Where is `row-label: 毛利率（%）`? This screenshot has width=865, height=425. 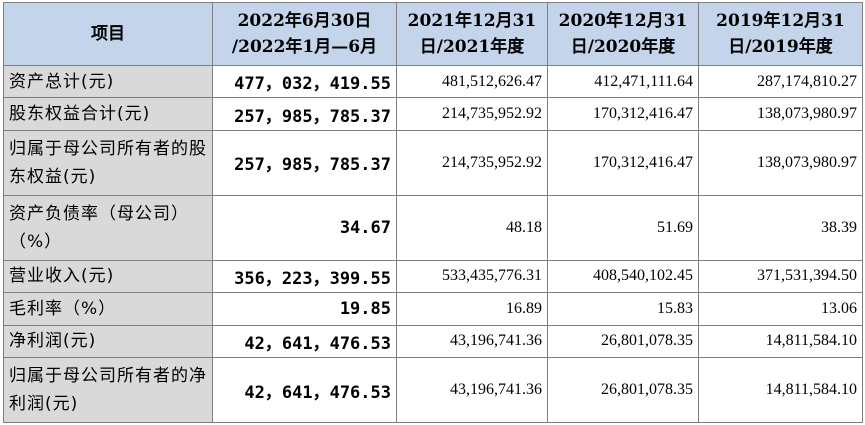 row-label: 毛利率（%） is located at coordinates (108, 309).